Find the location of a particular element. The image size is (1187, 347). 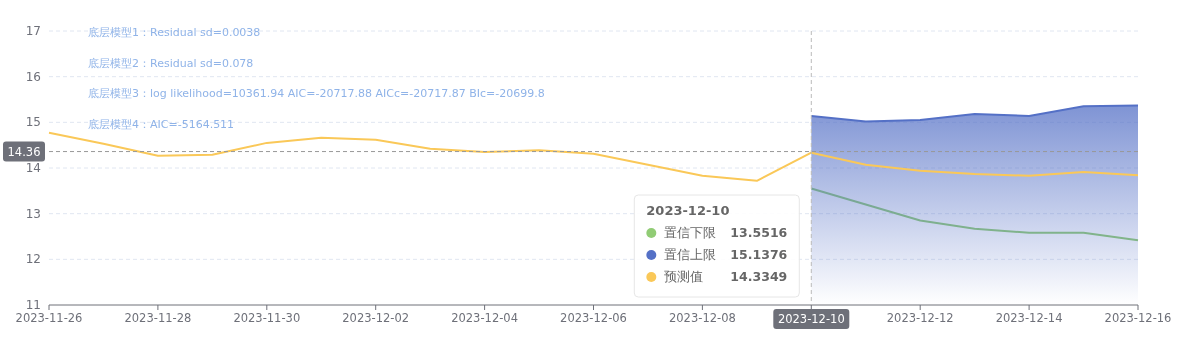

ref-line-label: 14.36 is located at coordinates (24, 151).